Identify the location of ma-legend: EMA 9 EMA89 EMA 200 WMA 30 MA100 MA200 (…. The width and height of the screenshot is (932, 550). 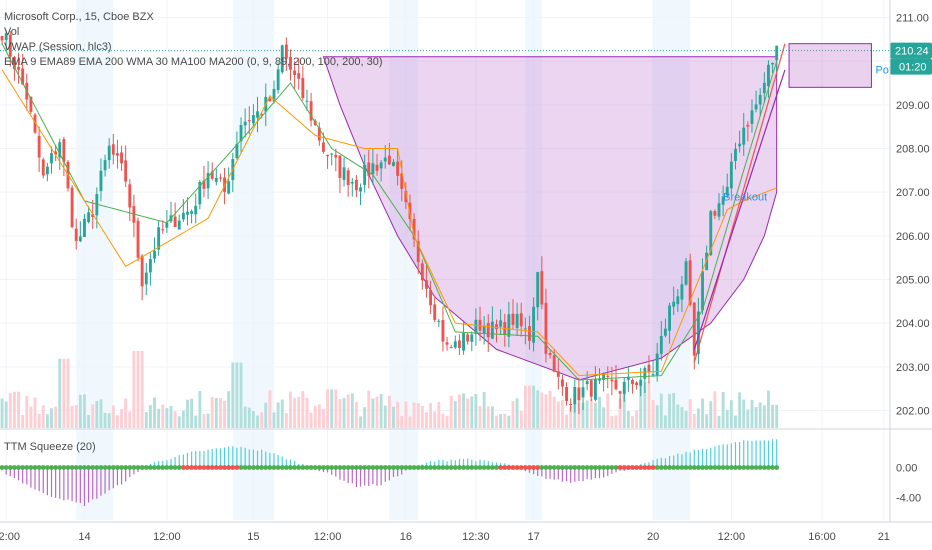
(193, 62).